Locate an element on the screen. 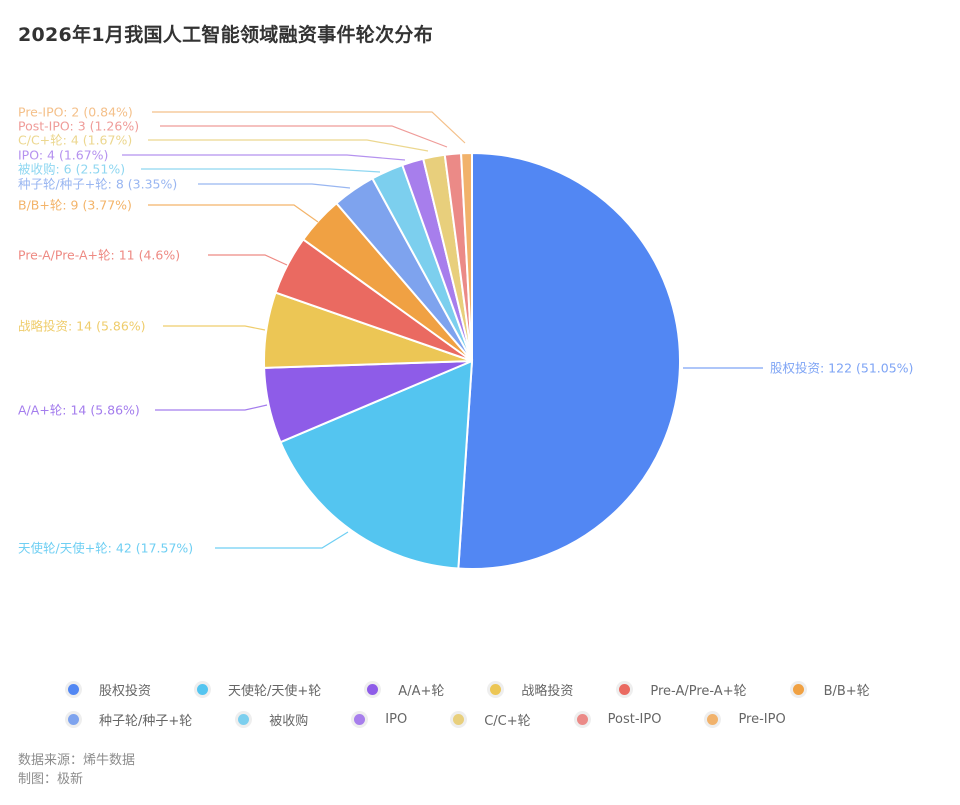  legend-item: 股权投资 is located at coordinates (109, 689).